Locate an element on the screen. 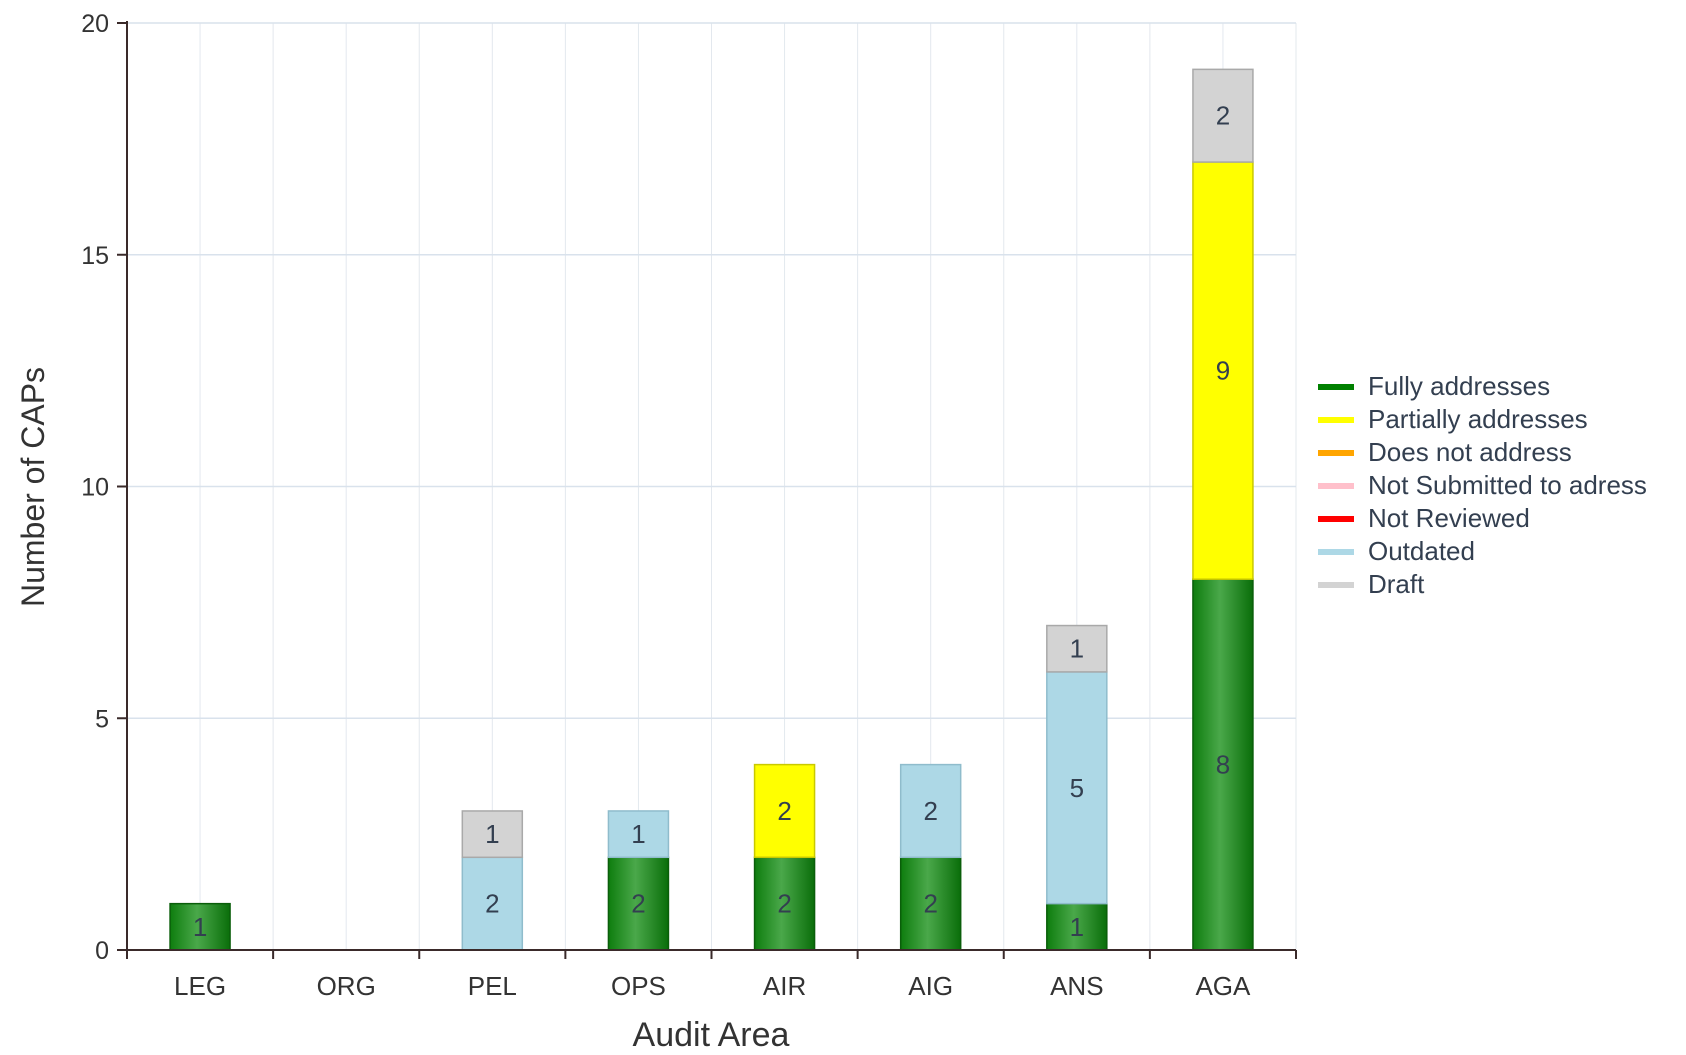 This screenshot has height=1055, width=1686. bar-segment-aga-fully-addresses is located at coordinates (1223, 764).